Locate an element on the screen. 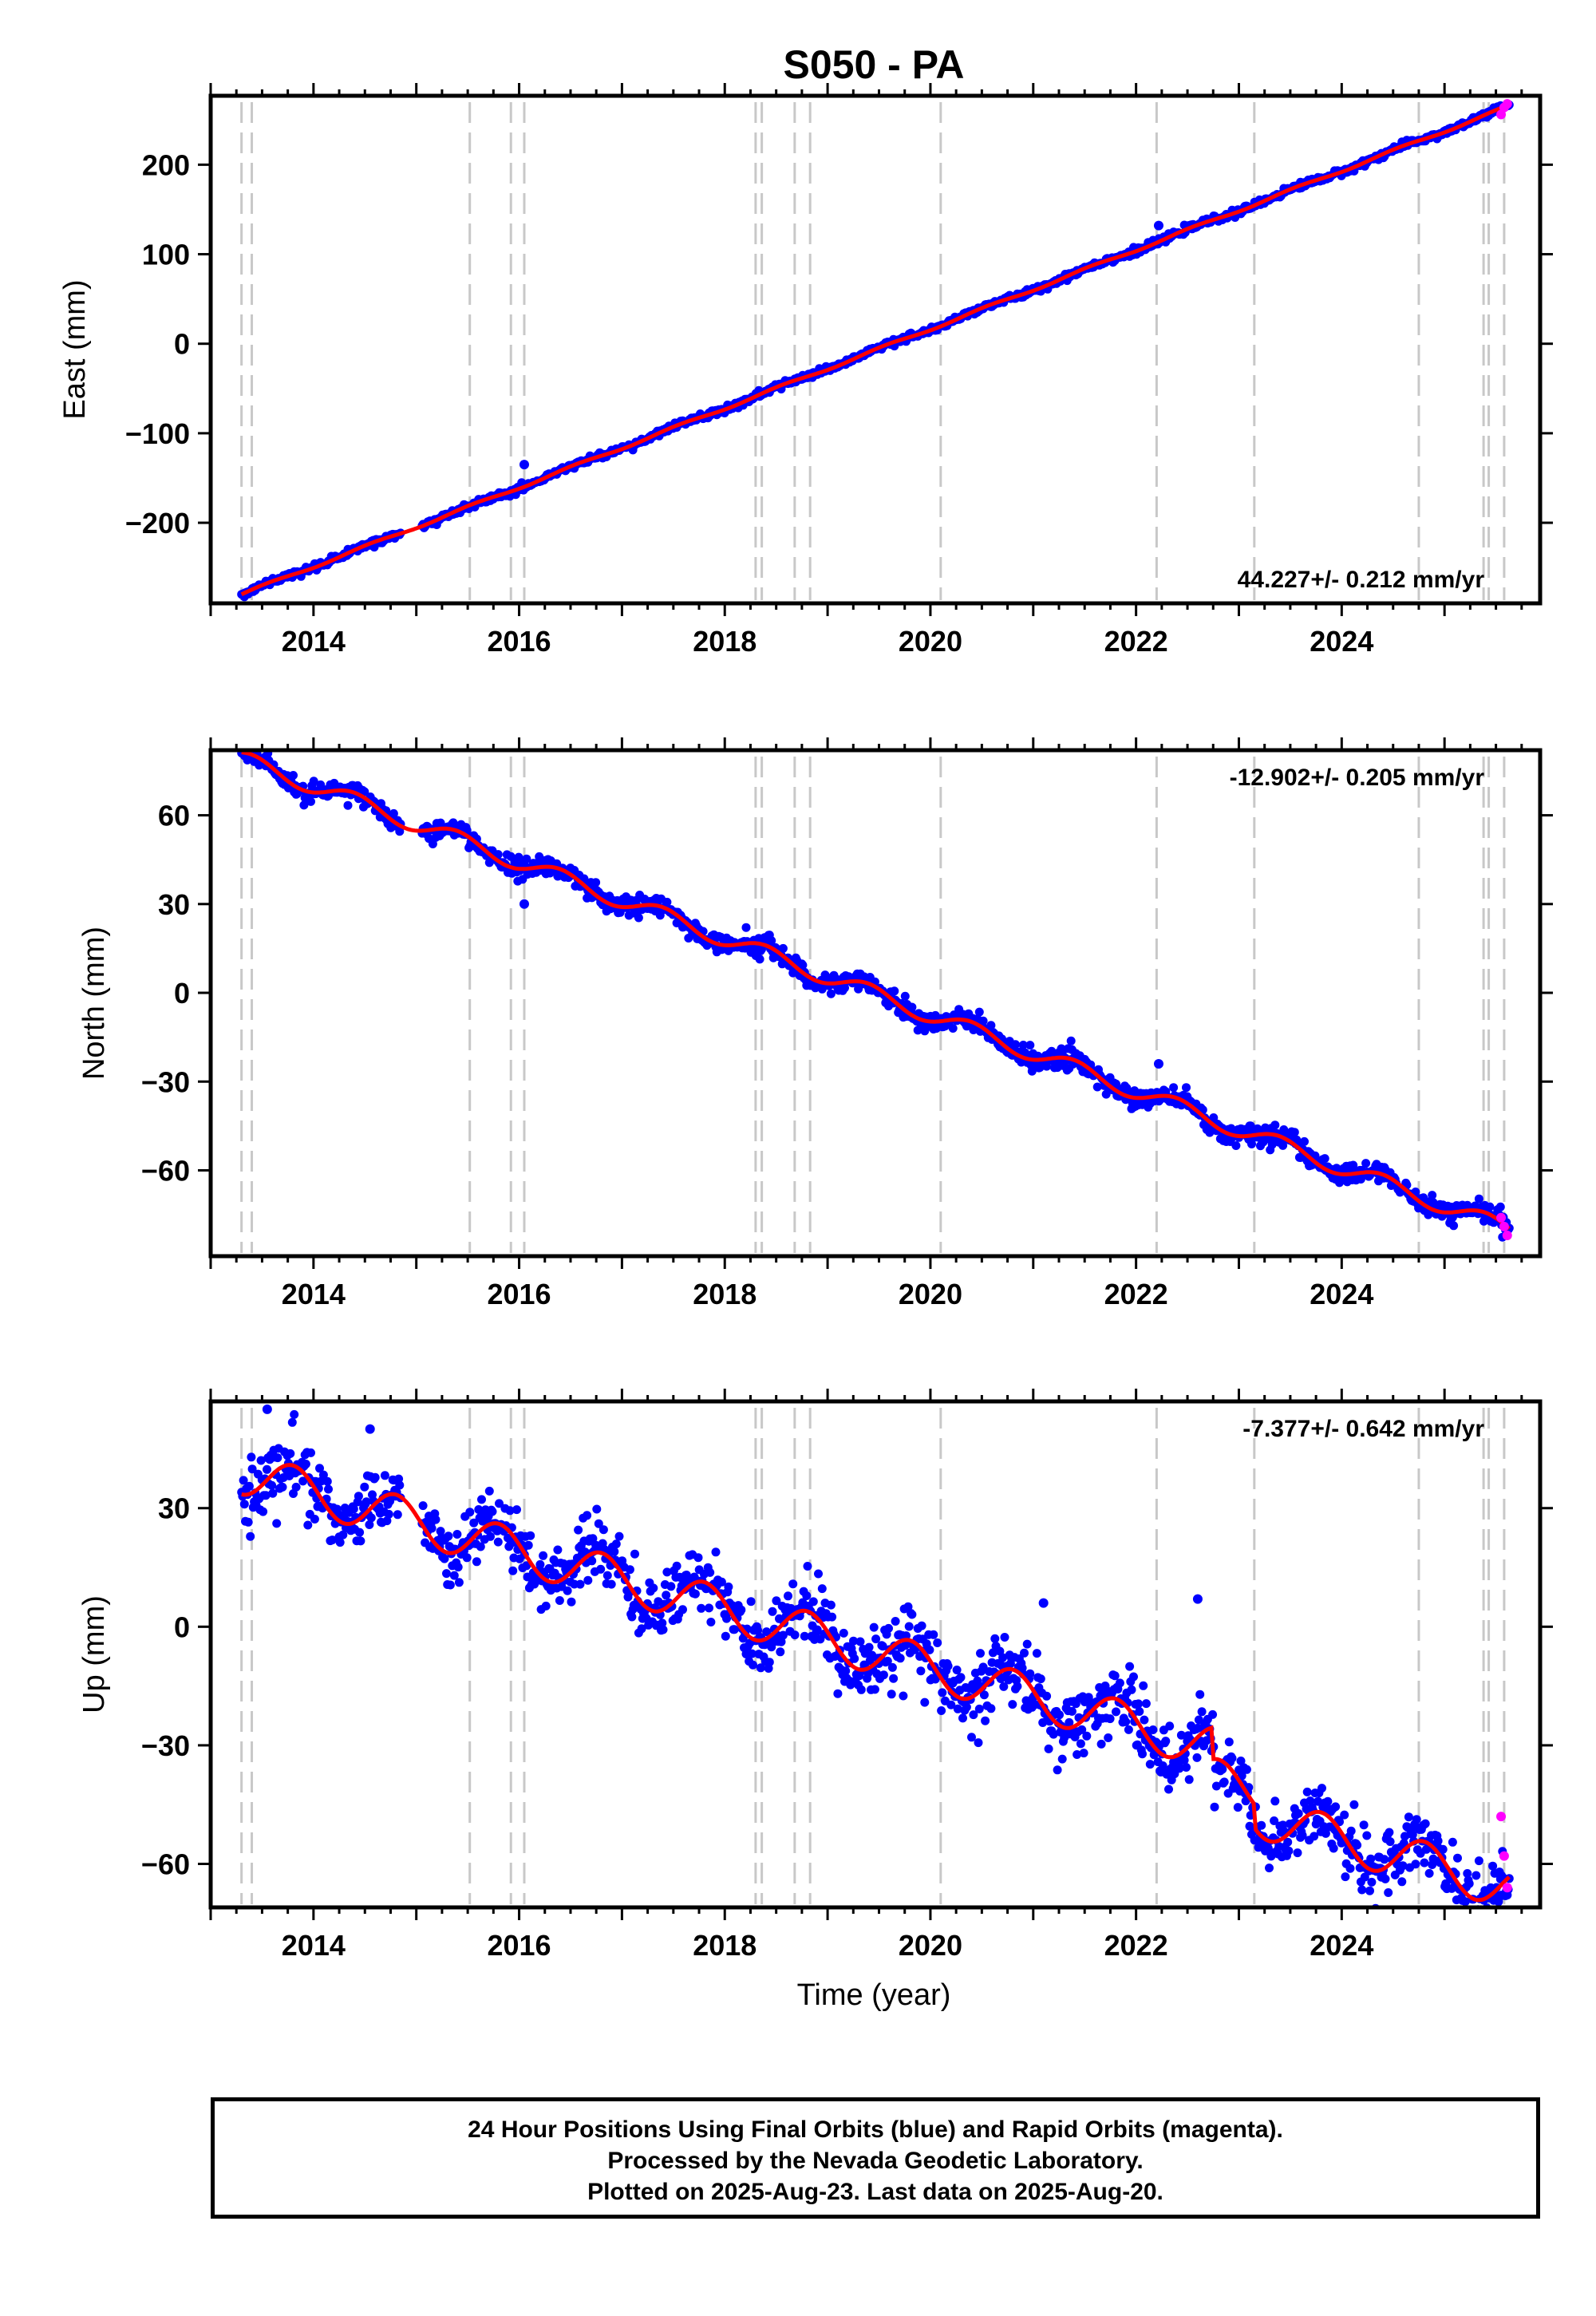  north-rate-label: -12.902+/- 0.205 mm/yr is located at coordinates (1357, 778).